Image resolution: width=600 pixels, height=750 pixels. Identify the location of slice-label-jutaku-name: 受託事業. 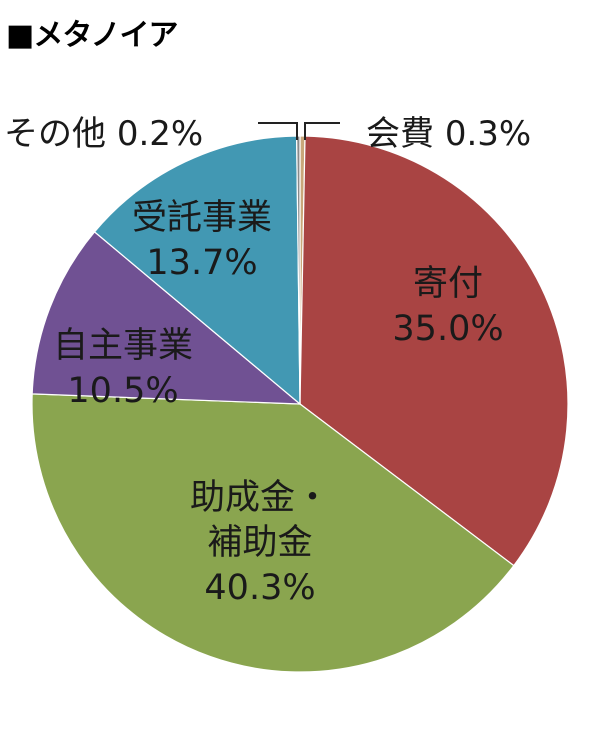
(201, 218).